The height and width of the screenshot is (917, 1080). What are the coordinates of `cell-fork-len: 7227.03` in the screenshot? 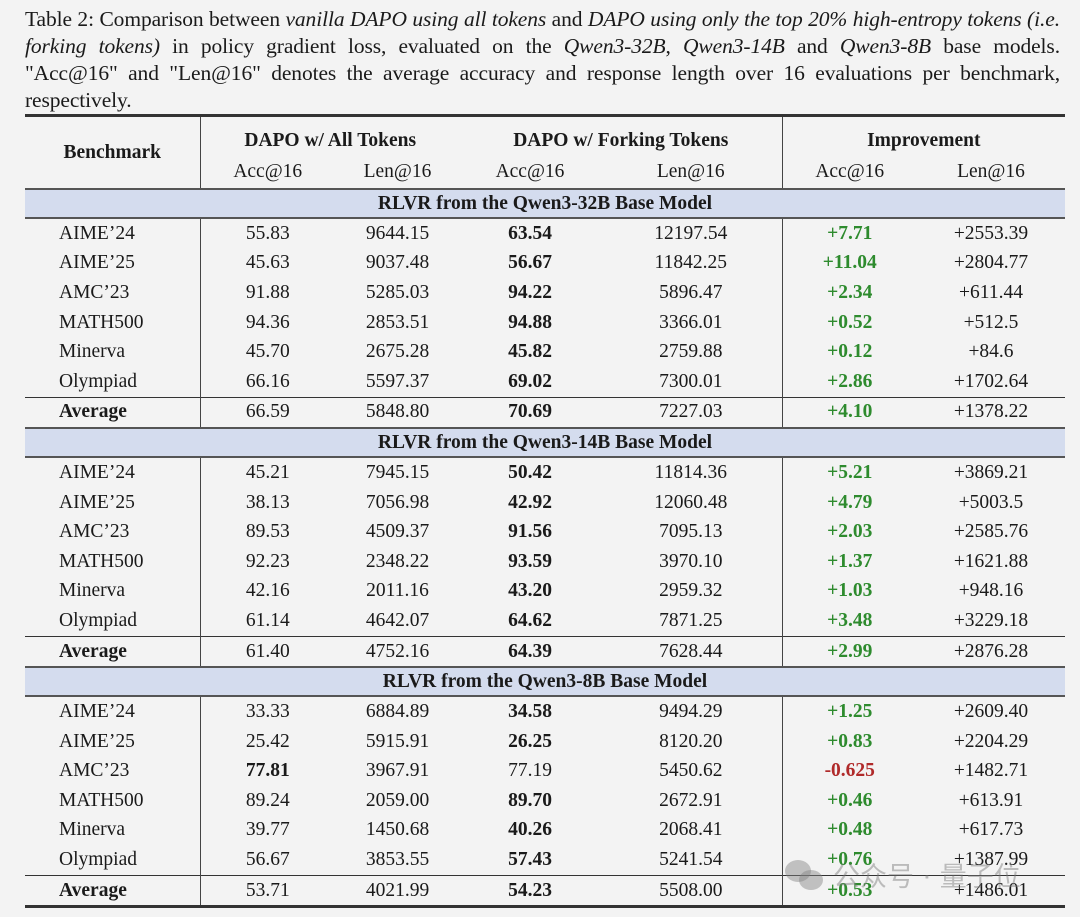 It's located at (691, 412).